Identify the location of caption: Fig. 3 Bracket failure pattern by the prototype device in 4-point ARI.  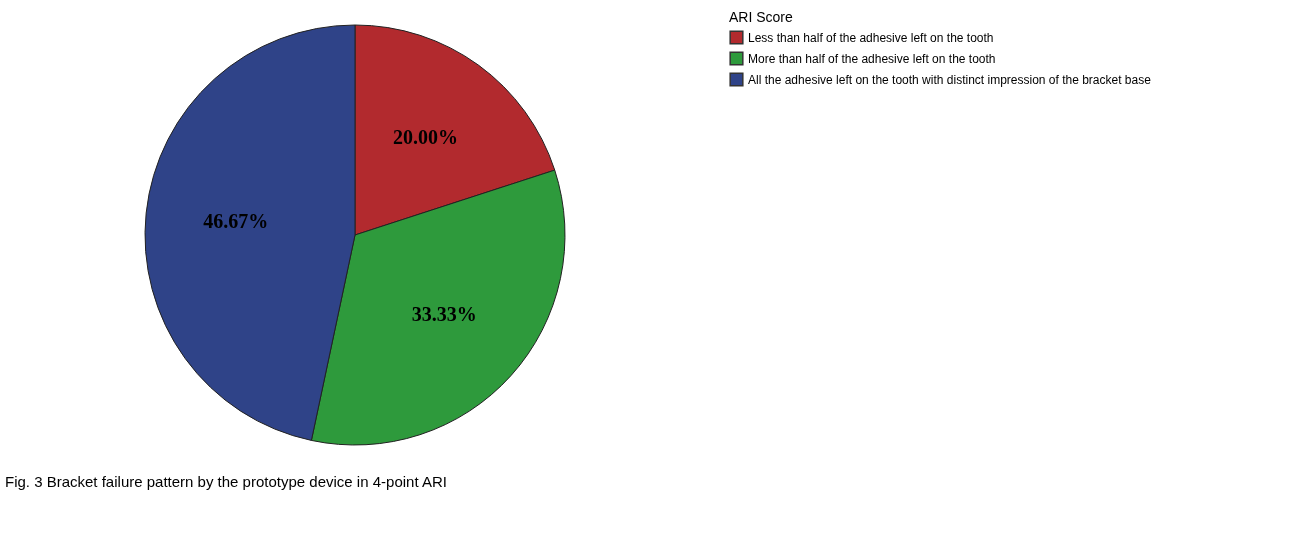
(226, 481).